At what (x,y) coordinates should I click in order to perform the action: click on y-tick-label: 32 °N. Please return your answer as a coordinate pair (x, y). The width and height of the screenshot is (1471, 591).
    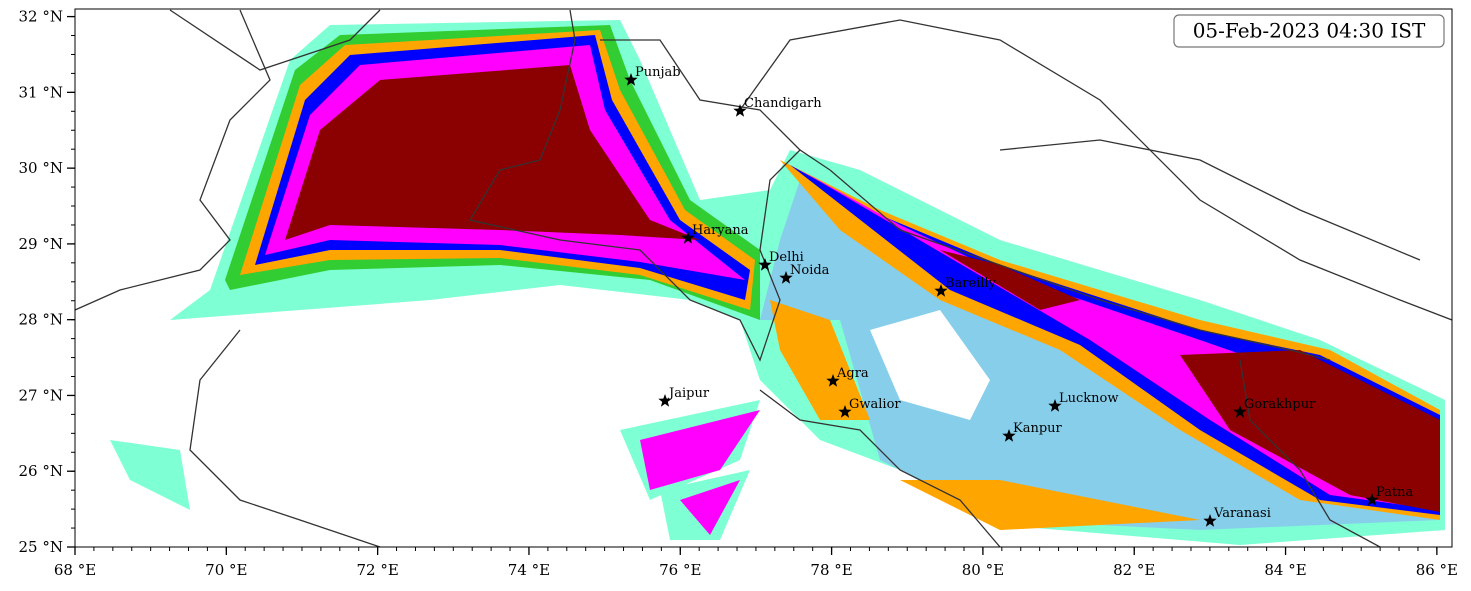
    Looking at the image, I should click on (41, 17).